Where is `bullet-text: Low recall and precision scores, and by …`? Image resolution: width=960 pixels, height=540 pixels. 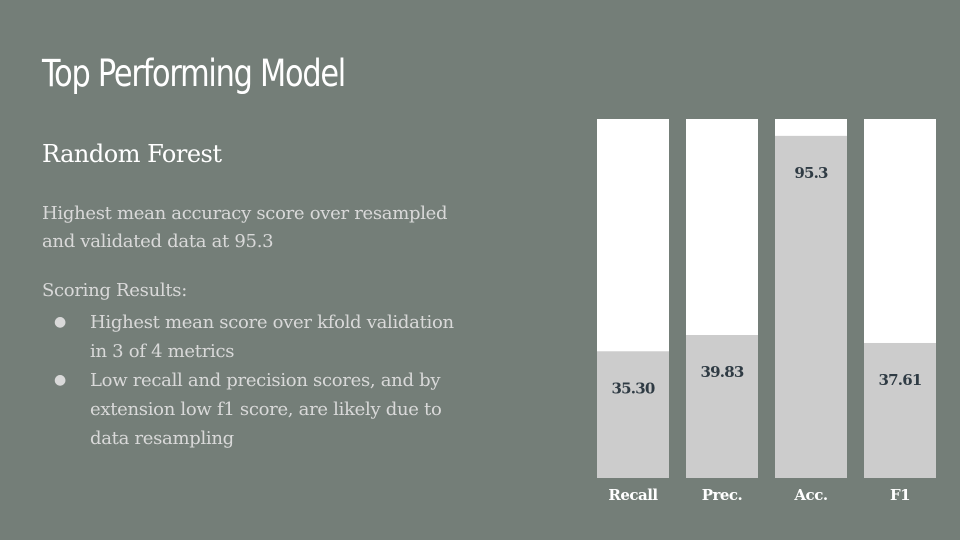 bullet-text: Low recall and precision scores, and by … is located at coordinates (266, 409).